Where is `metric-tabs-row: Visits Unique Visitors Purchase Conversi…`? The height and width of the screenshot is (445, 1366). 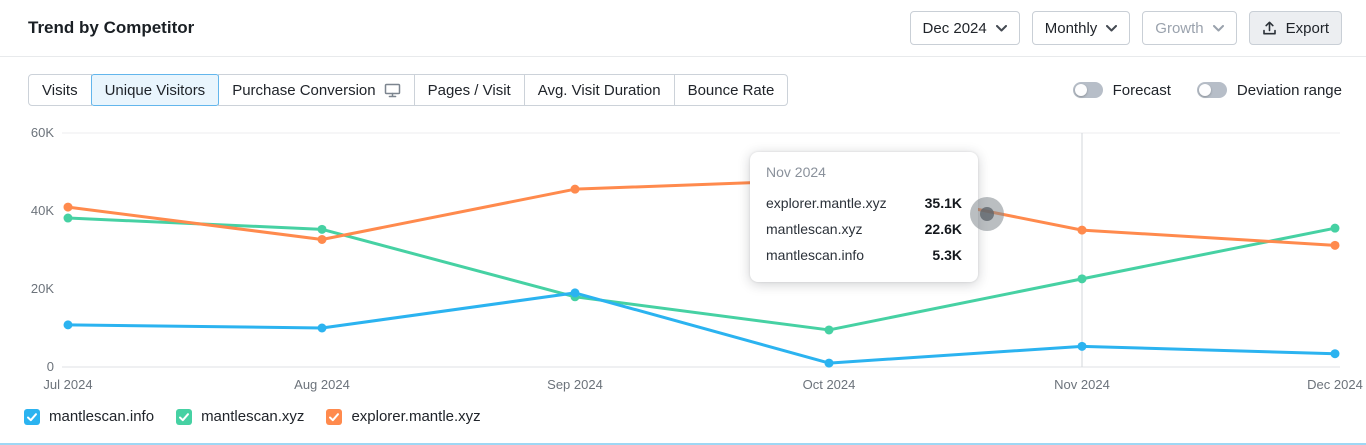
metric-tabs-row: Visits Unique Visitors Purchase Conversi… is located at coordinates (683, 81).